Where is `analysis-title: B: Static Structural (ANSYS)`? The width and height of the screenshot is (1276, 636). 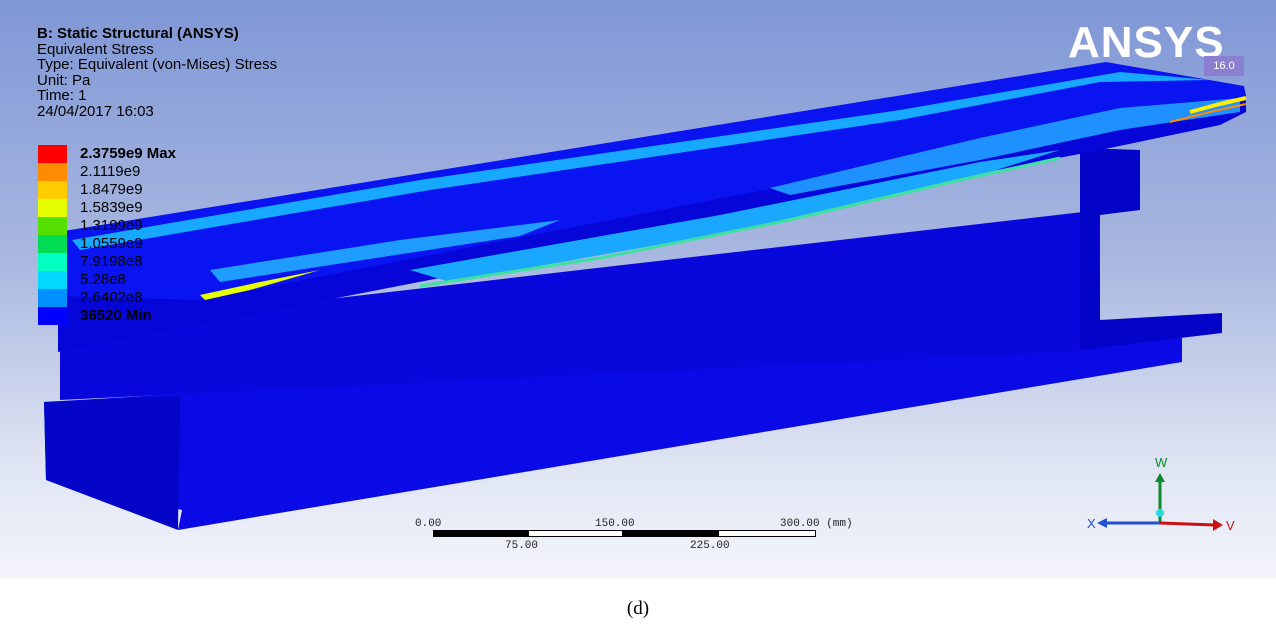
analysis-title: B: Static Structural (ANSYS) is located at coordinates (138, 33).